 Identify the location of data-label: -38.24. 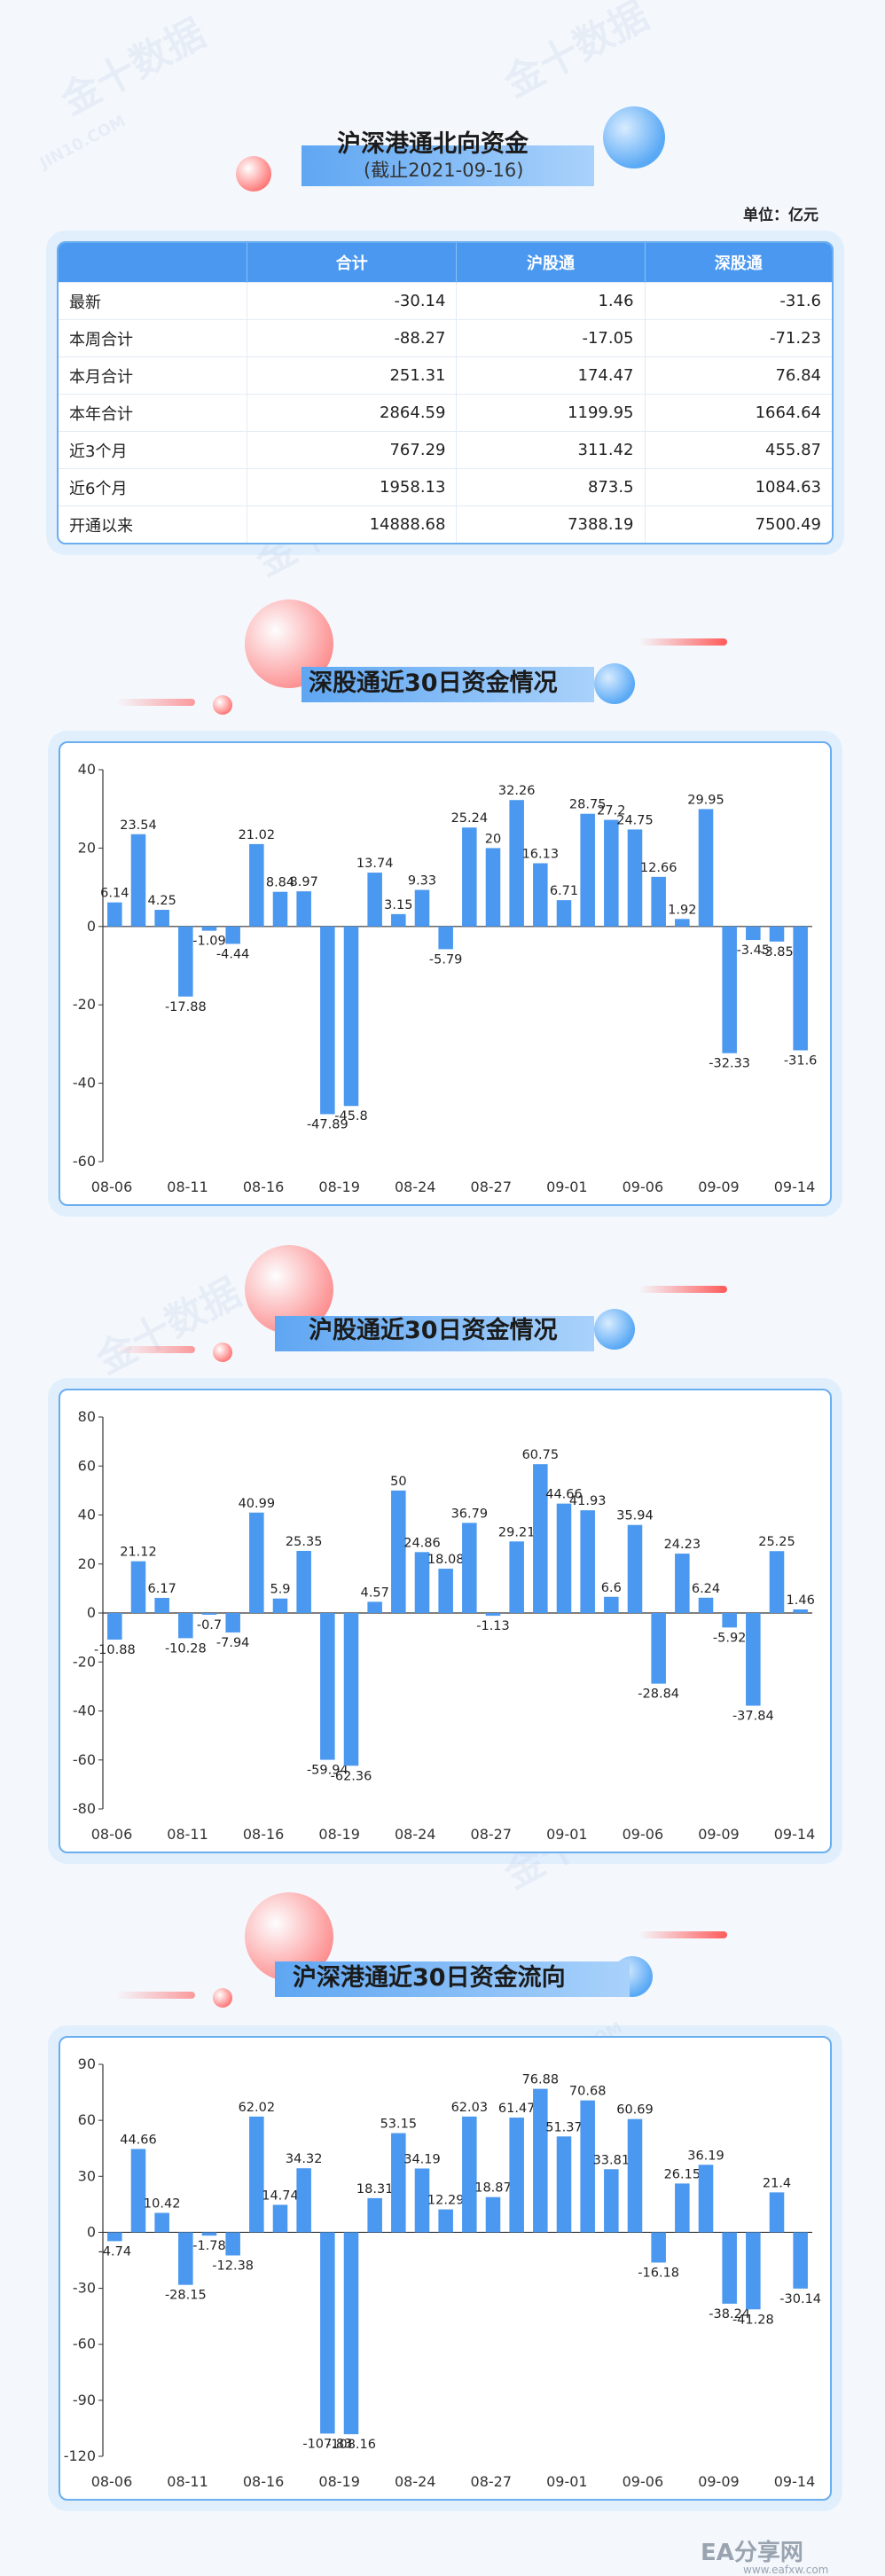
(729, 2314).